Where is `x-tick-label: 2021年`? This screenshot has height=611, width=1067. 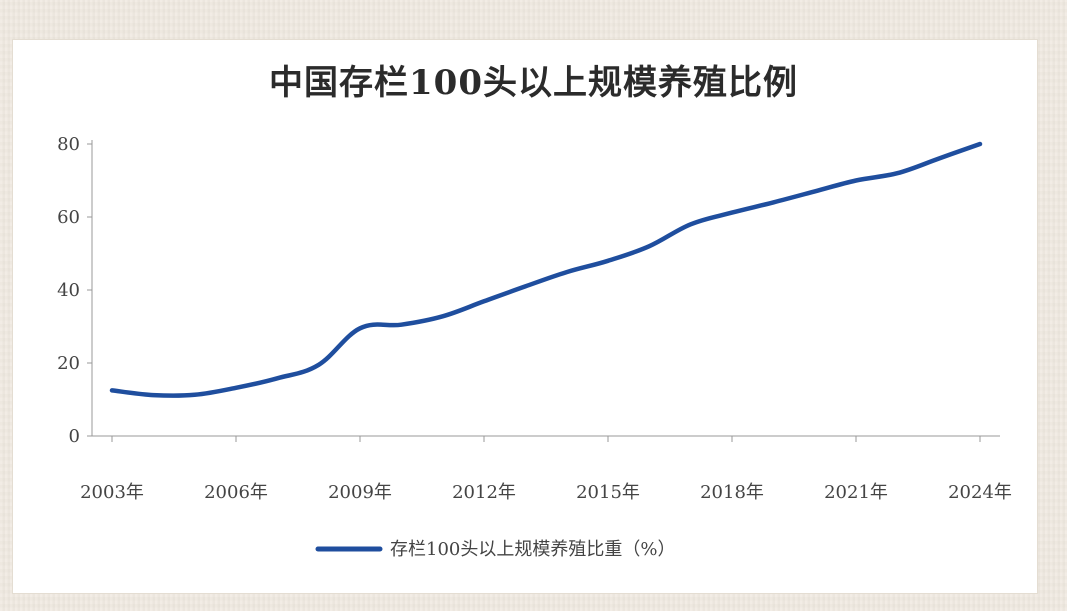 x-tick-label: 2021年 is located at coordinates (856, 492).